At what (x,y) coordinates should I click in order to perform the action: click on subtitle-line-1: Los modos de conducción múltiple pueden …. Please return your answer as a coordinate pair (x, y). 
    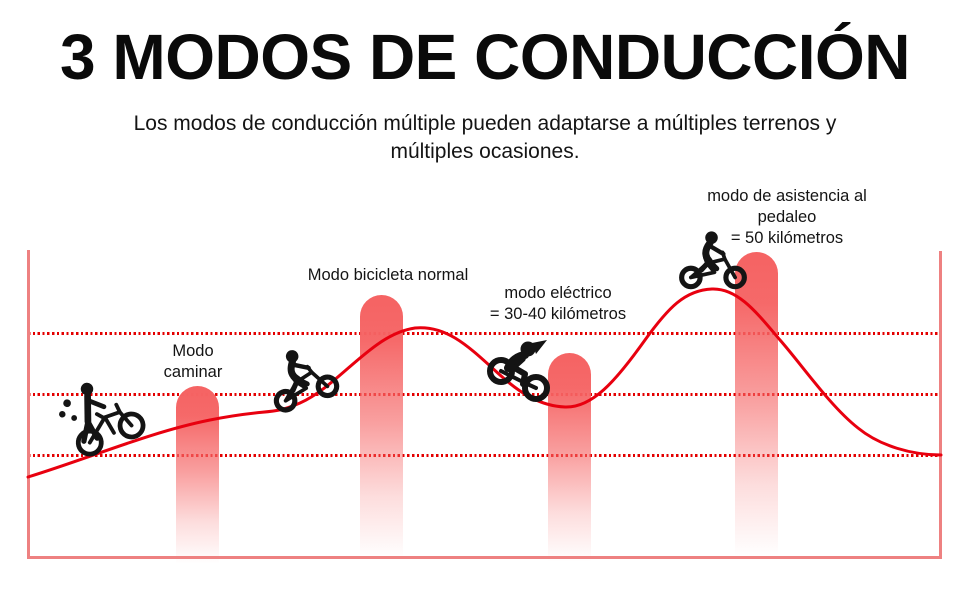
    Looking at the image, I should click on (485, 123).